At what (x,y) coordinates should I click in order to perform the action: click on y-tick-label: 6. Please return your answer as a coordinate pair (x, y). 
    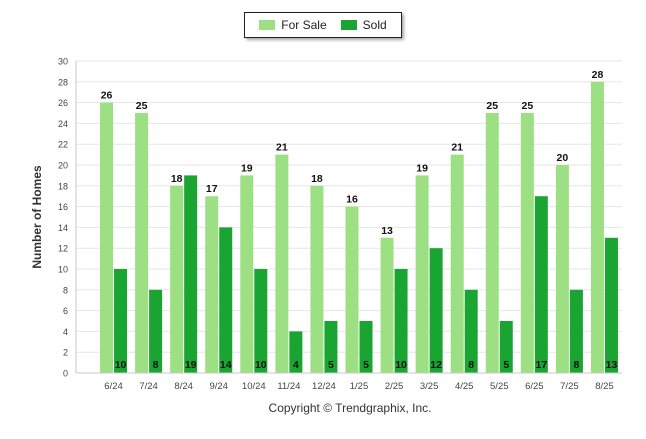
    Looking at the image, I should click on (65, 311).